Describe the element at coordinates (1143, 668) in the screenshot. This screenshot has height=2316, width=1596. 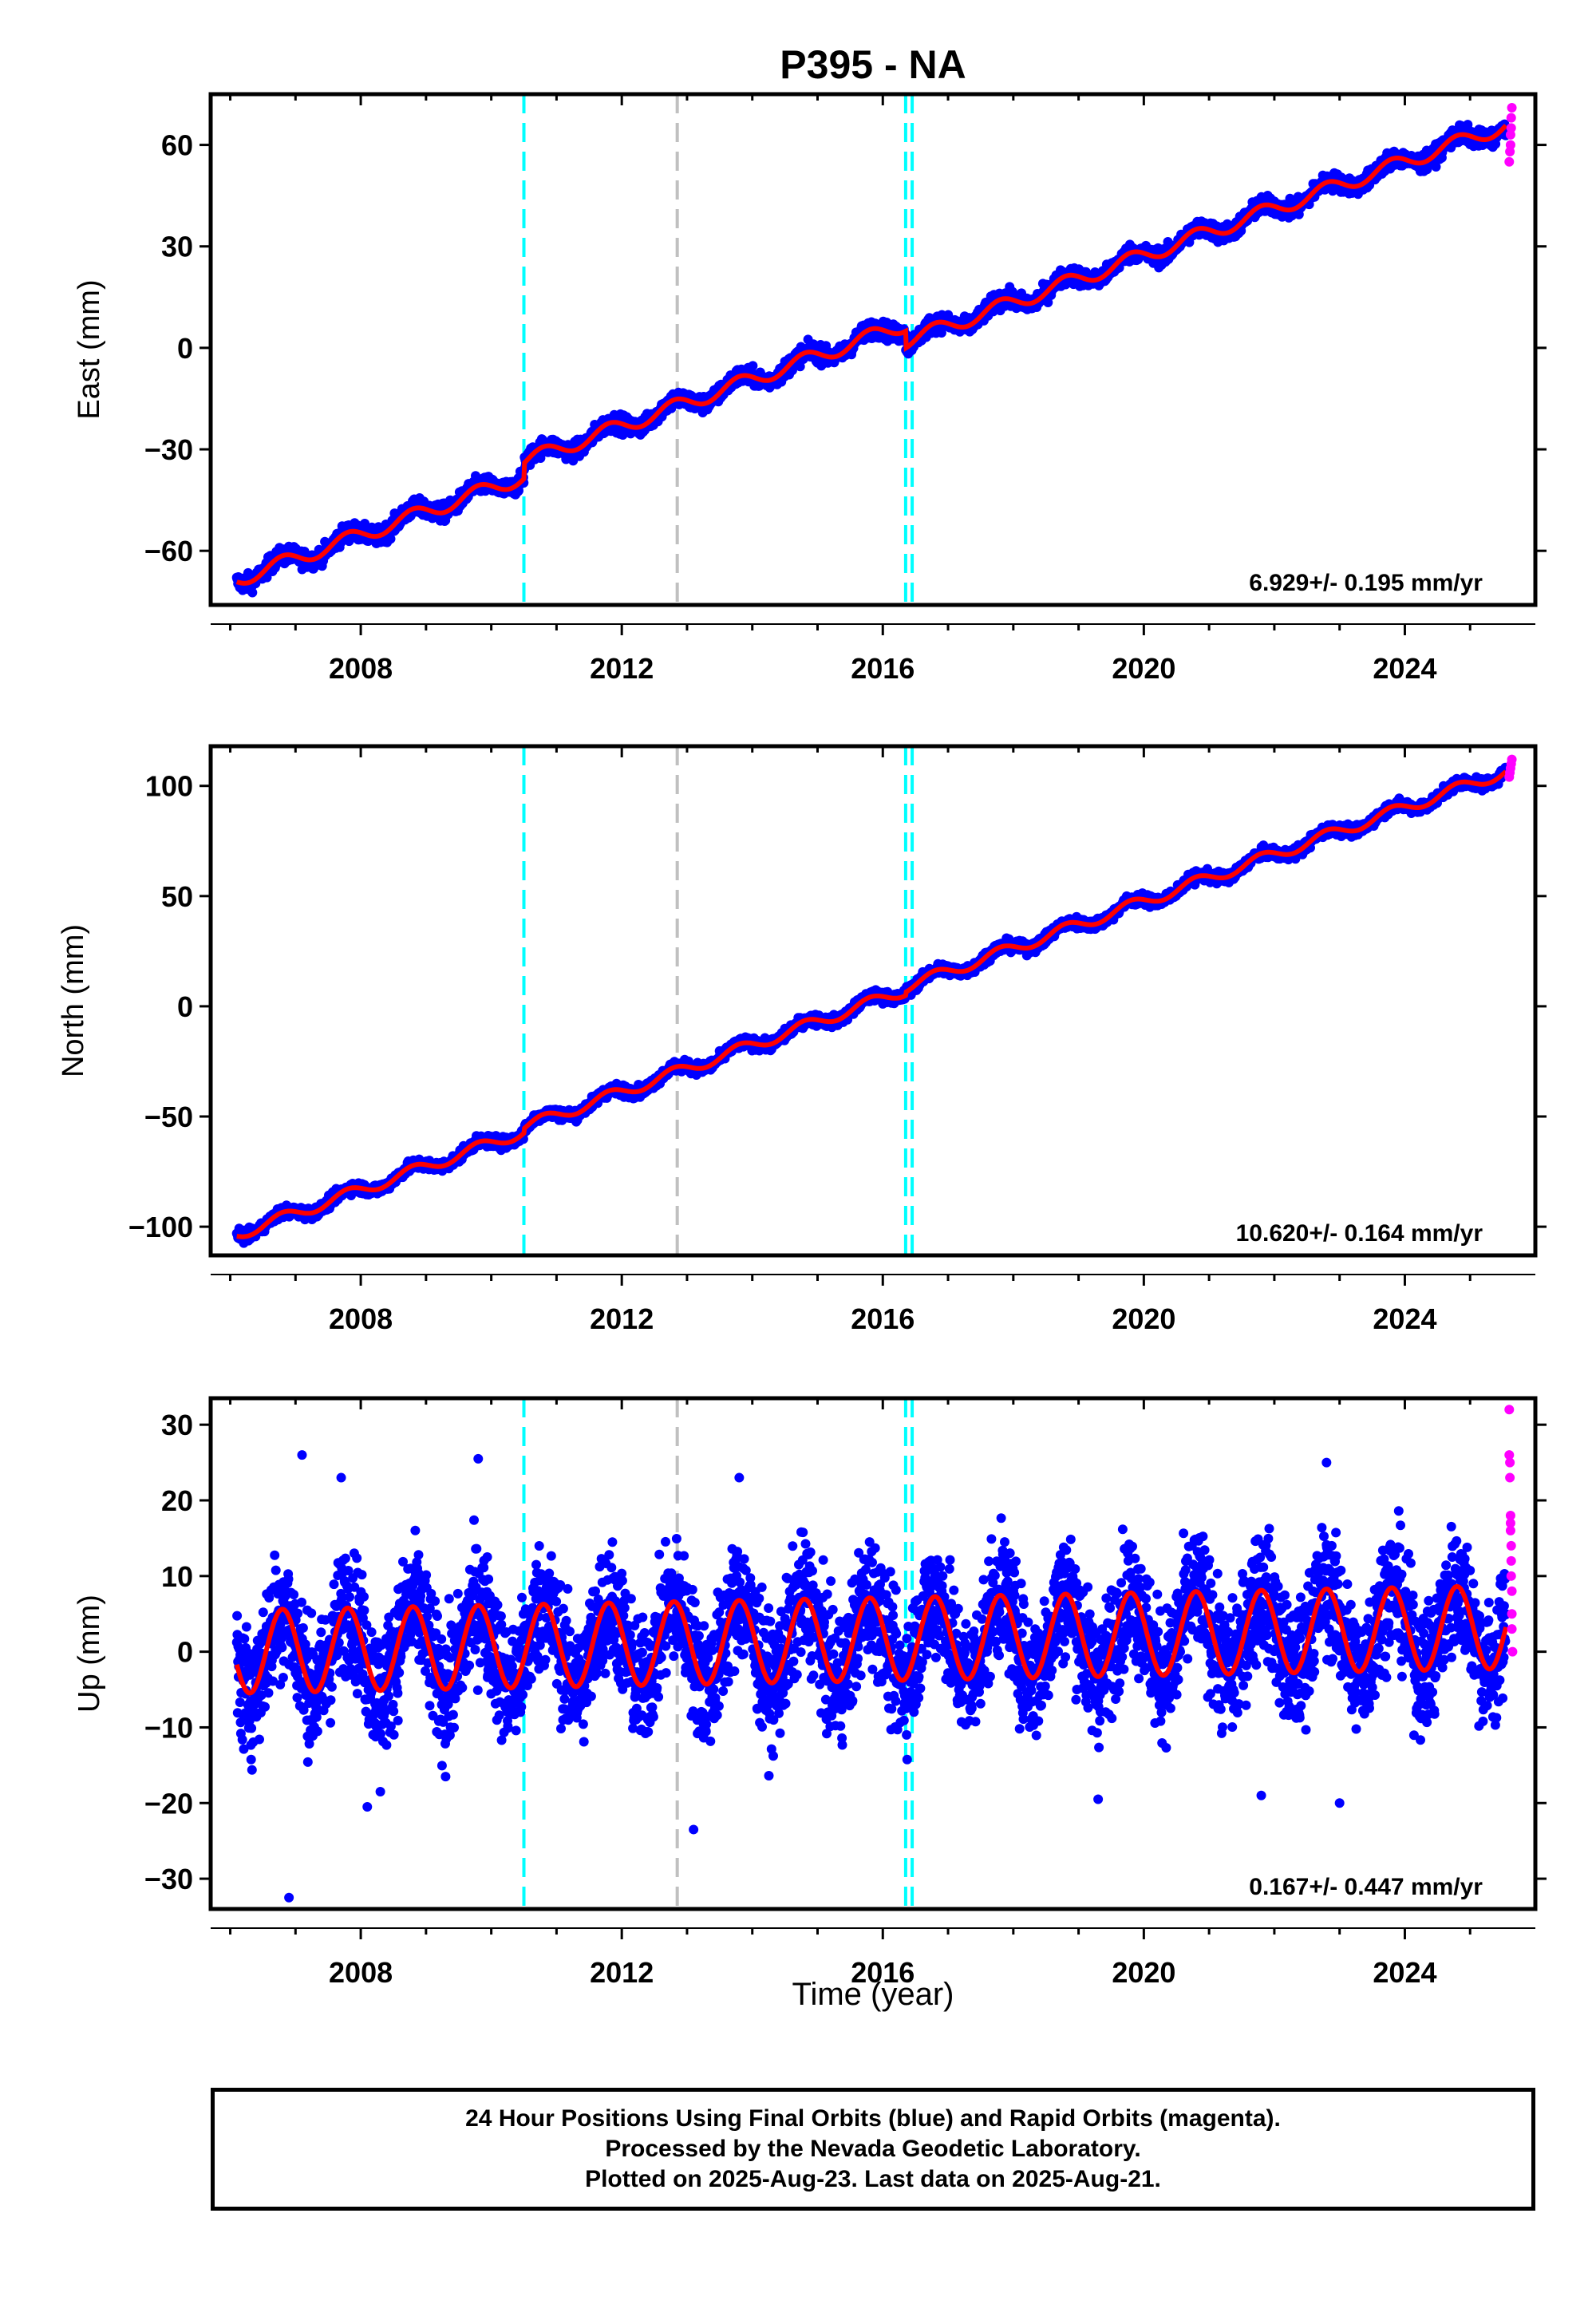
I see `x-tick-label: 2020` at that location.